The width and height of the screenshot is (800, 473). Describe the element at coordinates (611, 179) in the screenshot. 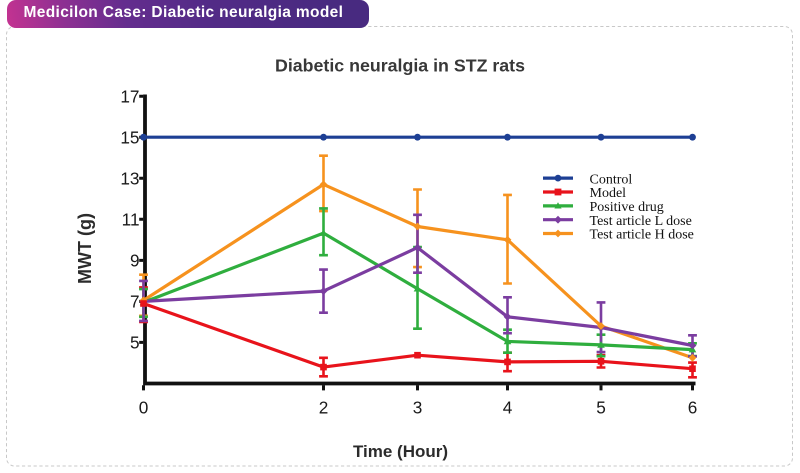

I see `svg-text: Control` at that location.